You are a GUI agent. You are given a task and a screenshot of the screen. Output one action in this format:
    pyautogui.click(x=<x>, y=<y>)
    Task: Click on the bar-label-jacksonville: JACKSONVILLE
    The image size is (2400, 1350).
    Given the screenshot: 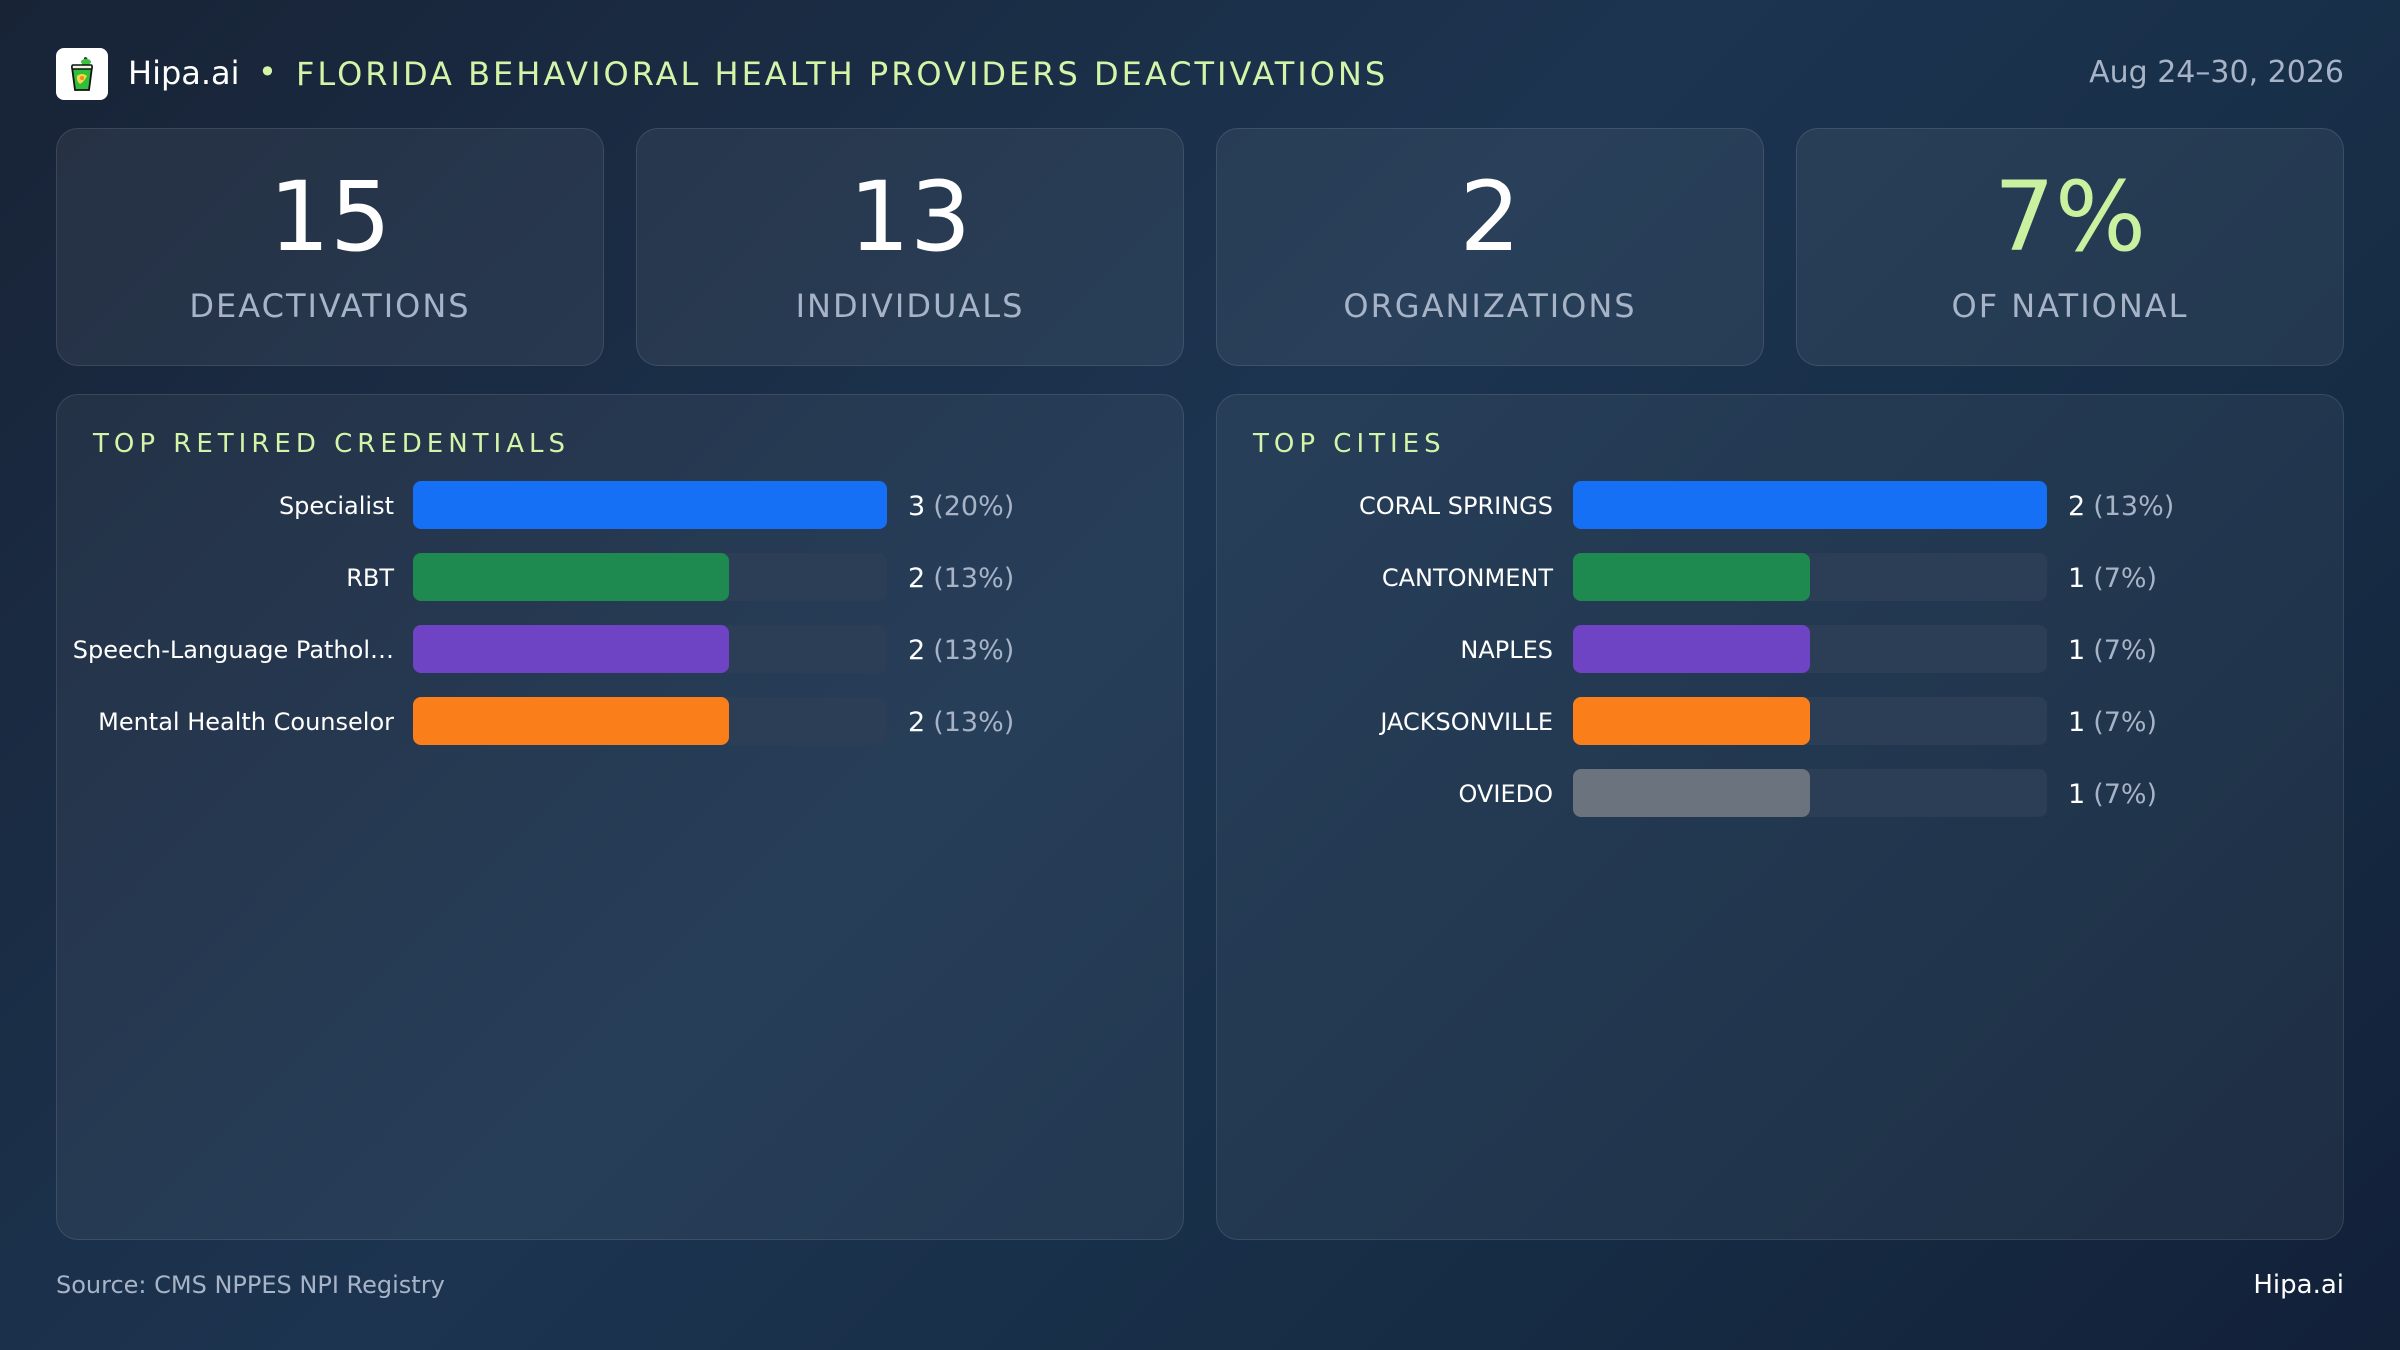 What is the action you would take?
    pyautogui.click(x=1465, y=722)
    